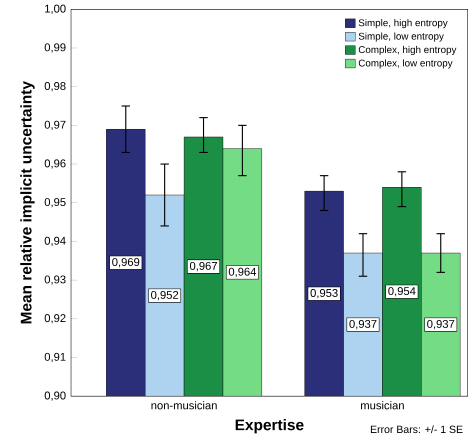  What do you see at coordinates (405, 63) in the screenshot?
I see `legend-label: Complex, low entropy` at bounding box center [405, 63].